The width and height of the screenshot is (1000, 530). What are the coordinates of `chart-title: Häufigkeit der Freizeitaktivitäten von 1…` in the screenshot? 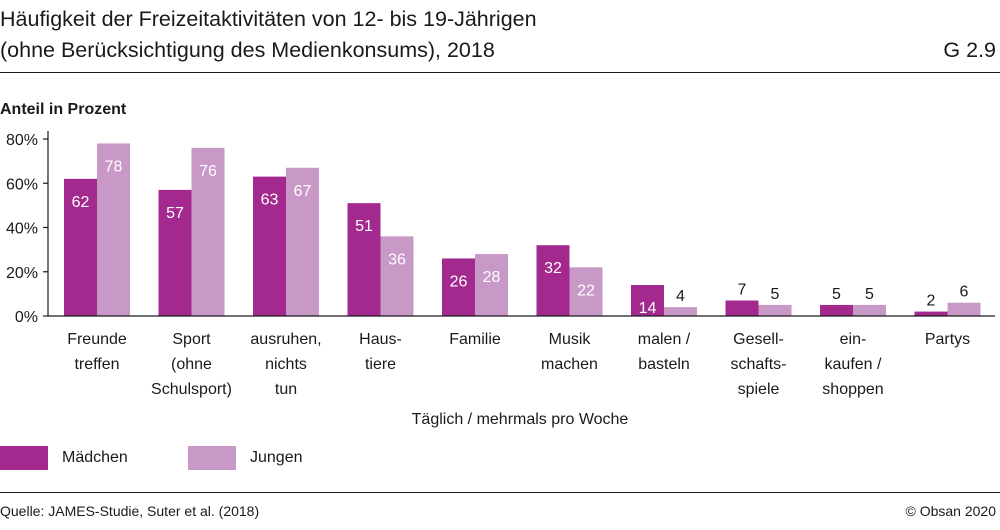 It's located at (450, 35).